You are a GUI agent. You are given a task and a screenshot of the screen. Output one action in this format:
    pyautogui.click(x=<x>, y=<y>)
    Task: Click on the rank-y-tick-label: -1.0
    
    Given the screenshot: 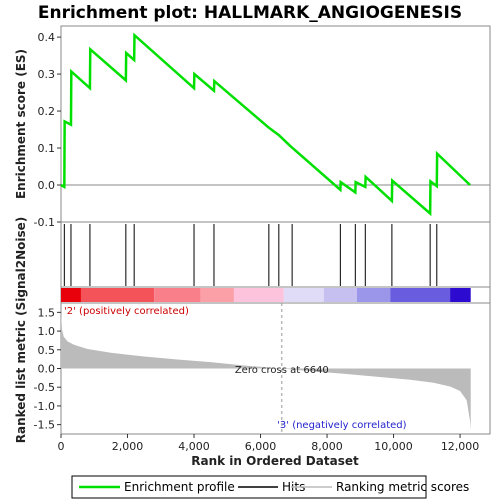 What is the action you would take?
    pyautogui.click(x=44, y=406)
    